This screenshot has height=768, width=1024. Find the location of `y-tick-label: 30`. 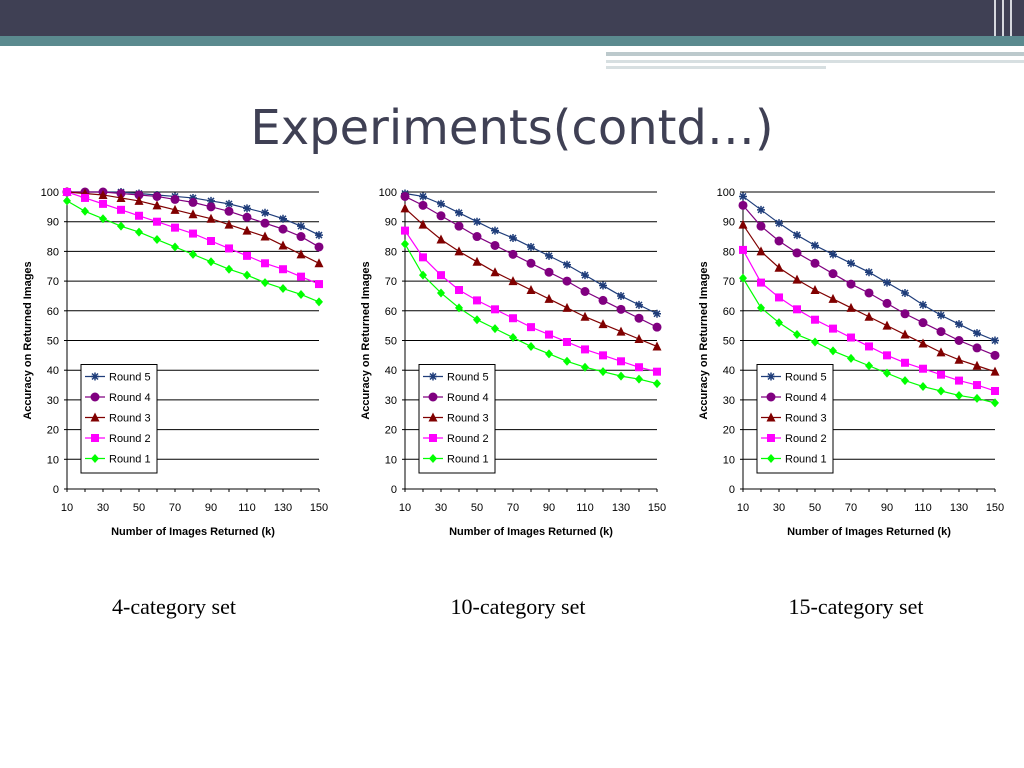

y-tick-label: 30 is located at coordinates (391, 401).